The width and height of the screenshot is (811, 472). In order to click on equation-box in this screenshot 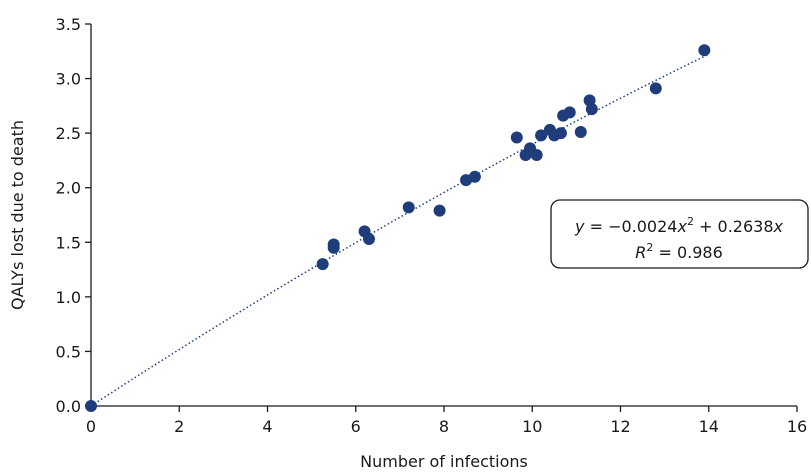, I will do `click(679, 234)`.